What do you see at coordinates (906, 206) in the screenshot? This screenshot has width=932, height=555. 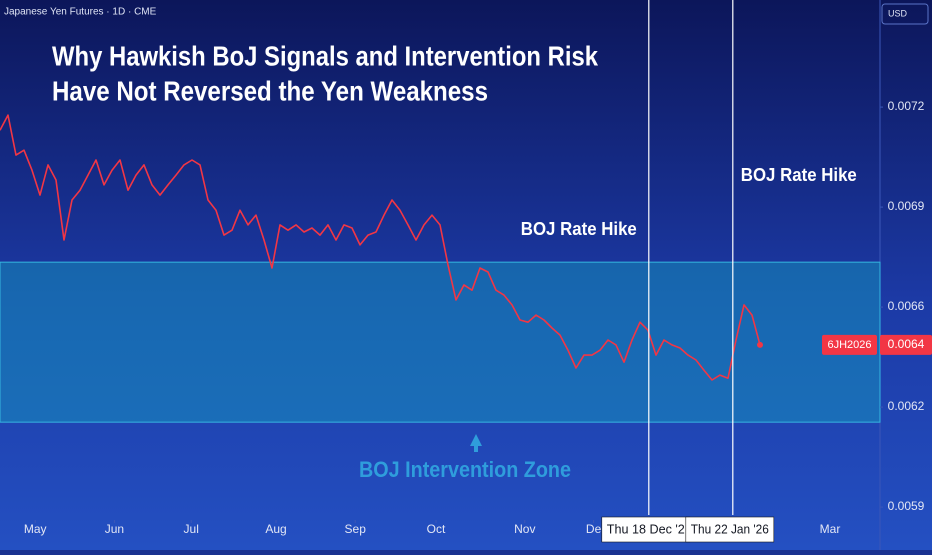 I see `y-tick-label: 0.0069` at bounding box center [906, 206].